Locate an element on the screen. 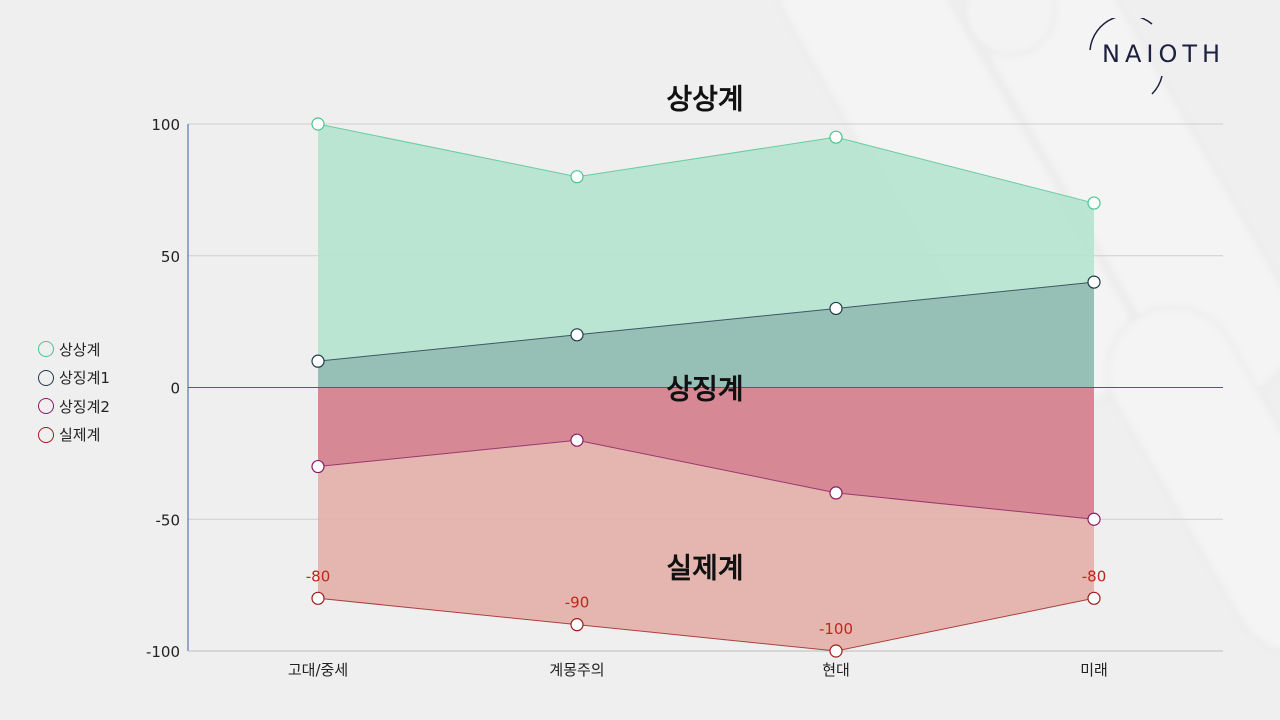 The width and height of the screenshot is (1280, 720). legend-item: 상징계1 is located at coordinates (74, 378).